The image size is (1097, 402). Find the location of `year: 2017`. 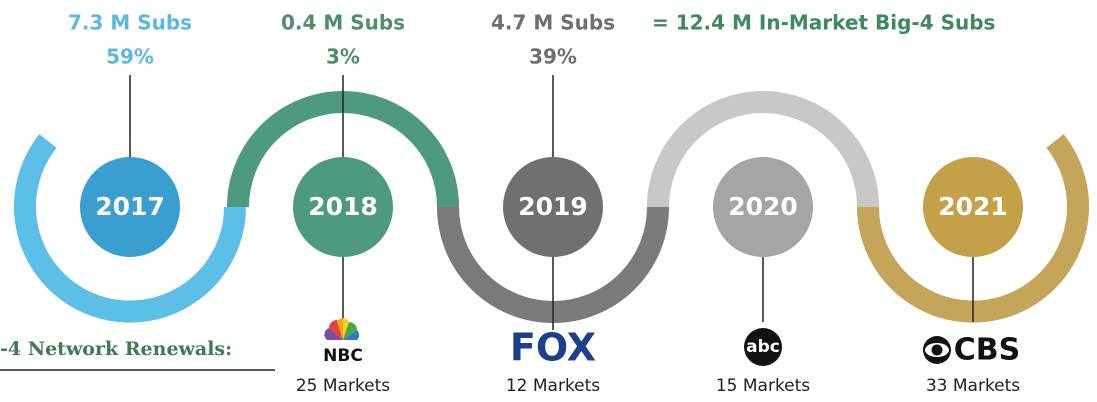

year: 2017 is located at coordinates (130, 206).